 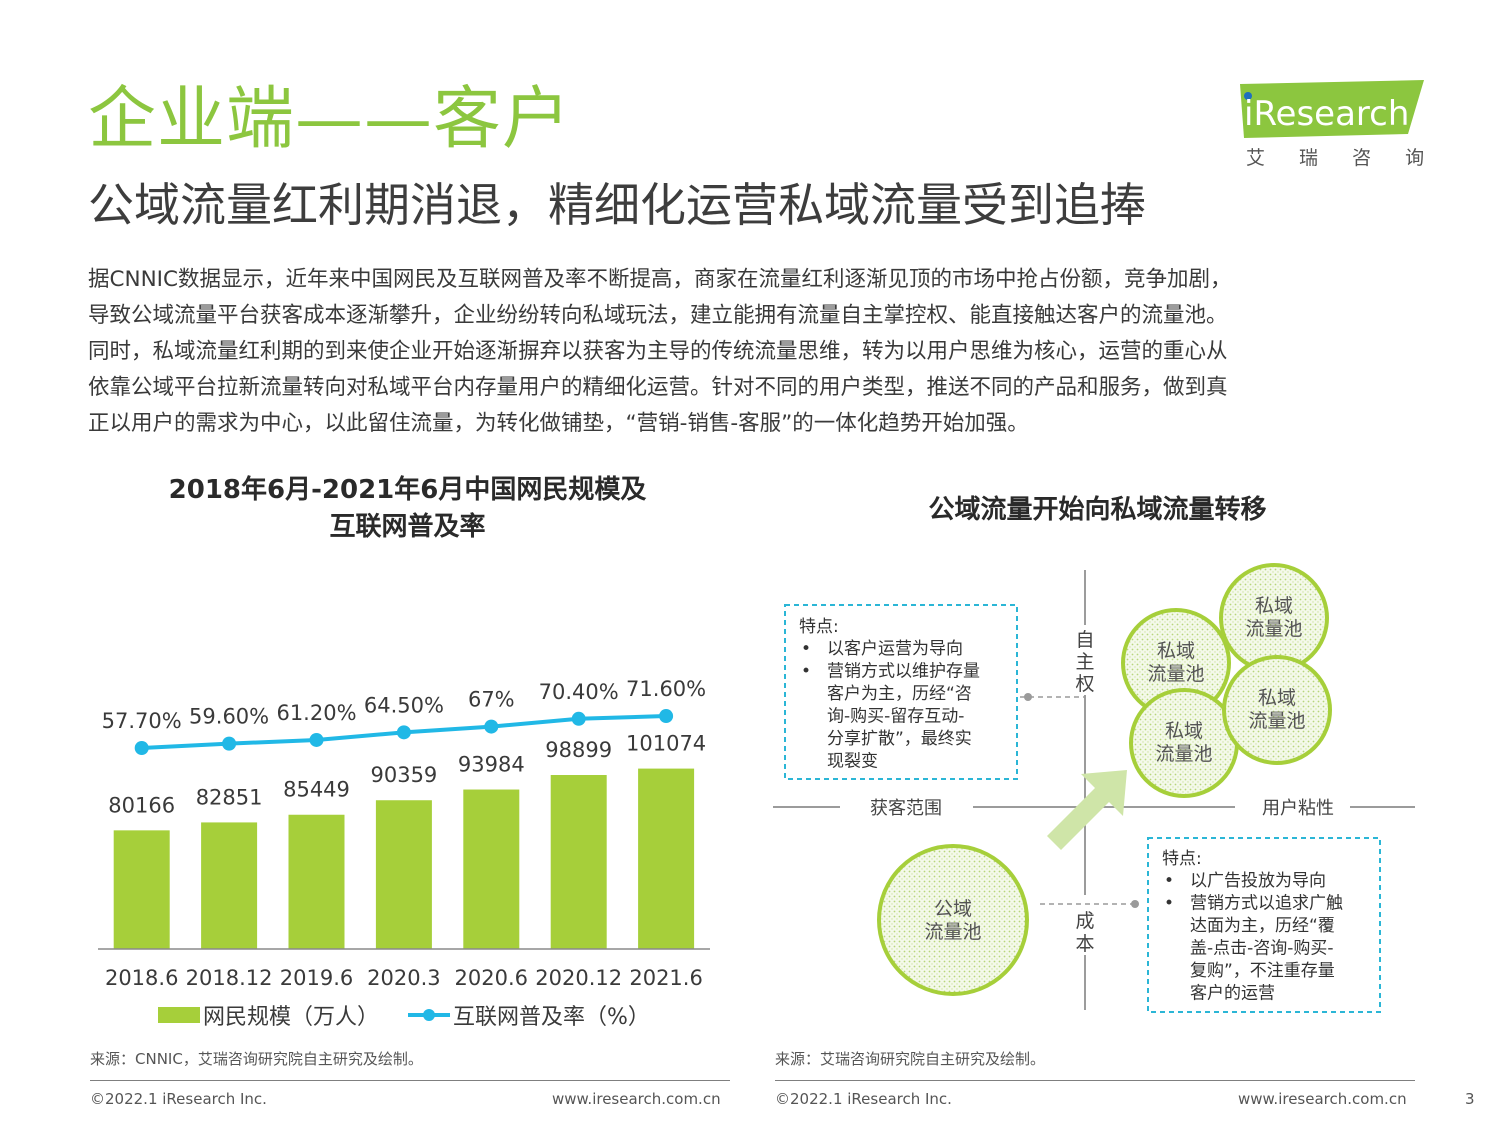 I want to click on logo-dot, so click(x=1248, y=96).